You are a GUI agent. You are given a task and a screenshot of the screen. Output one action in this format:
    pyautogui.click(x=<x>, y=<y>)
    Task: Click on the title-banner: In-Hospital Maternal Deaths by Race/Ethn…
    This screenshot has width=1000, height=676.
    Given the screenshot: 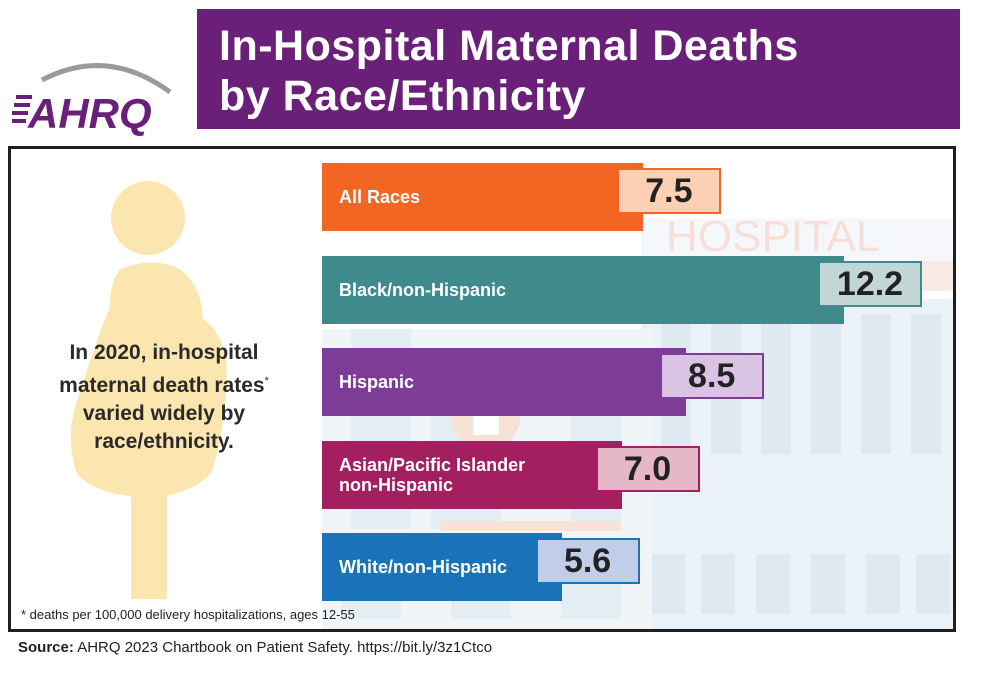 What is the action you would take?
    pyautogui.click(x=578, y=69)
    